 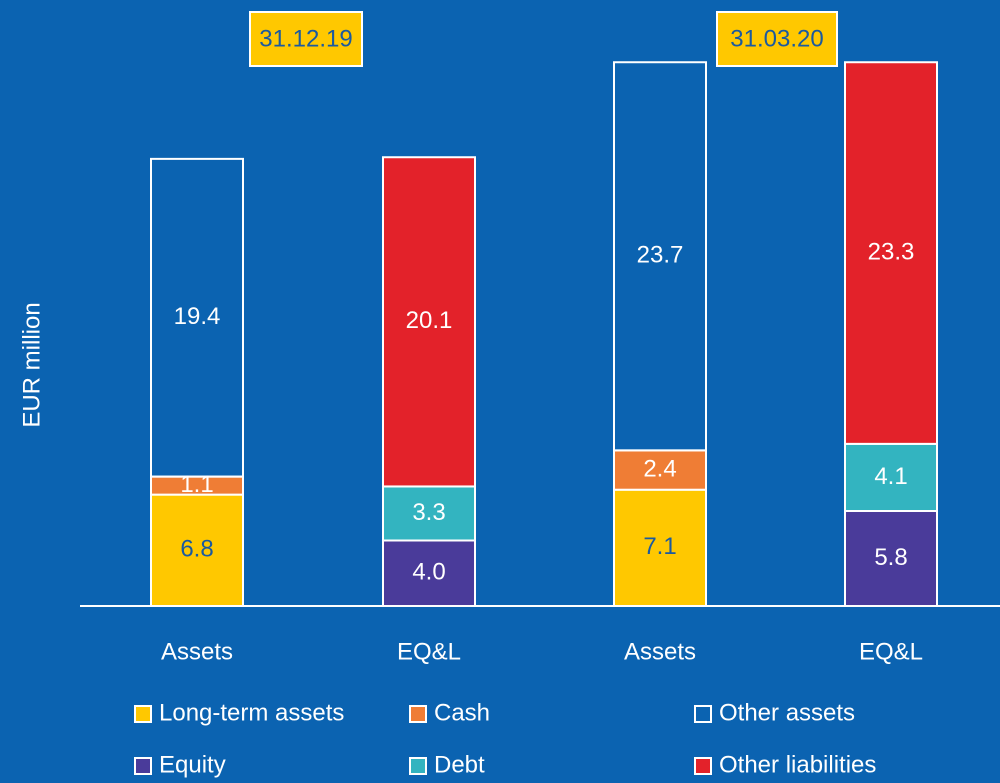 I want to click on group-label: 31.03.20, so click(x=776, y=38).